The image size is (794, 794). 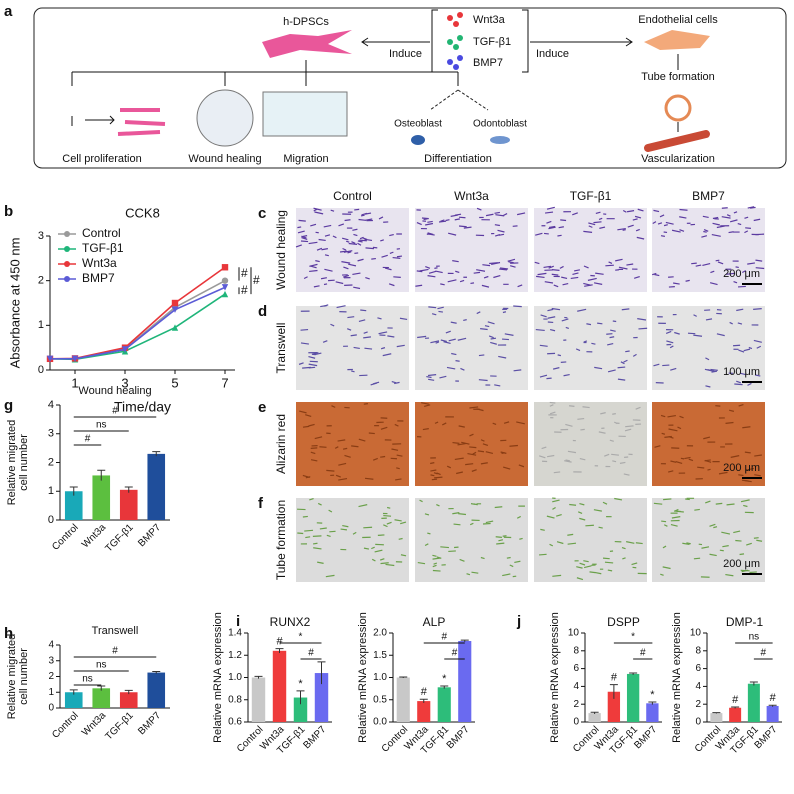 I want to click on y-tick-label: 0.0, so click(x=380, y=722).